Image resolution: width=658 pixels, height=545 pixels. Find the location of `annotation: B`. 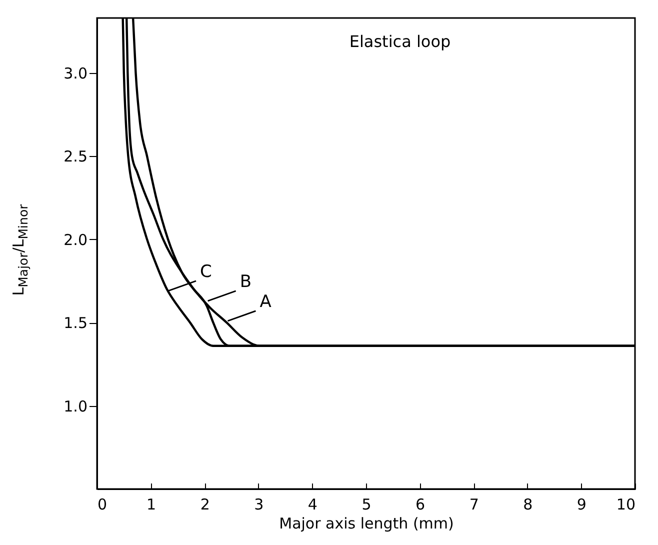

annotation: B is located at coordinates (246, 282).